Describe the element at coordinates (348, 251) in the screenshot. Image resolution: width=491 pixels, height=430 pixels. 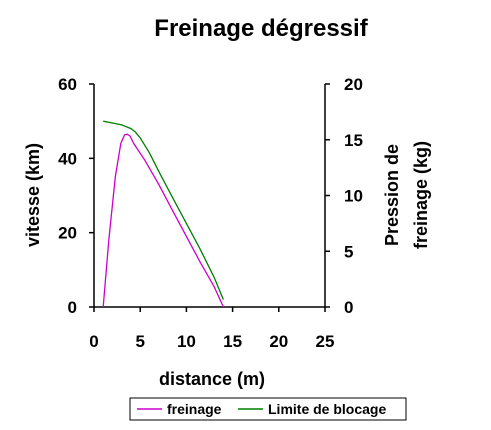
I see `y-right-tick-label: 5` at that location.